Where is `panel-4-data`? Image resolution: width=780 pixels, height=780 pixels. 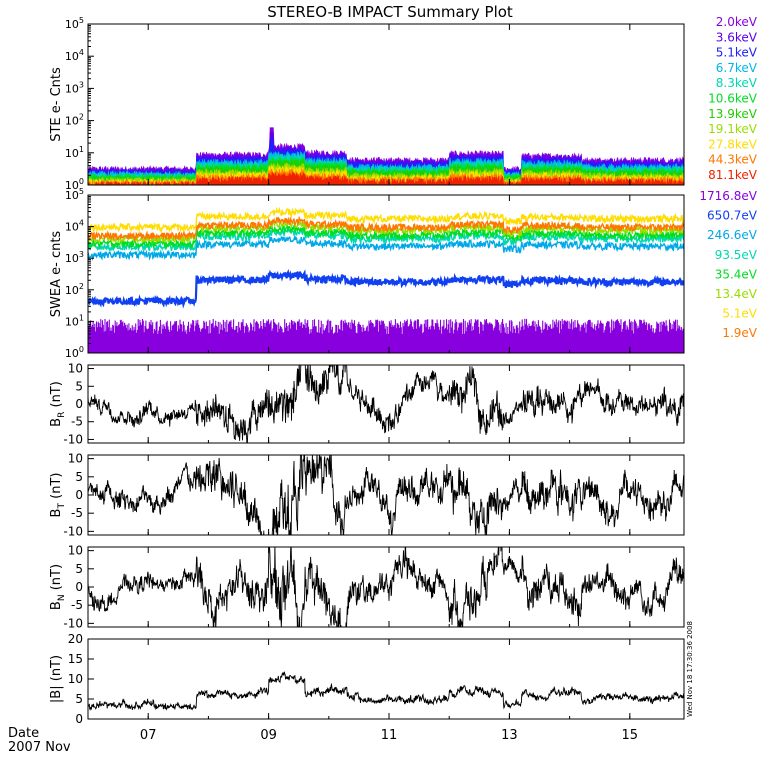 panel-4-data is located at coordinates (386, 495).